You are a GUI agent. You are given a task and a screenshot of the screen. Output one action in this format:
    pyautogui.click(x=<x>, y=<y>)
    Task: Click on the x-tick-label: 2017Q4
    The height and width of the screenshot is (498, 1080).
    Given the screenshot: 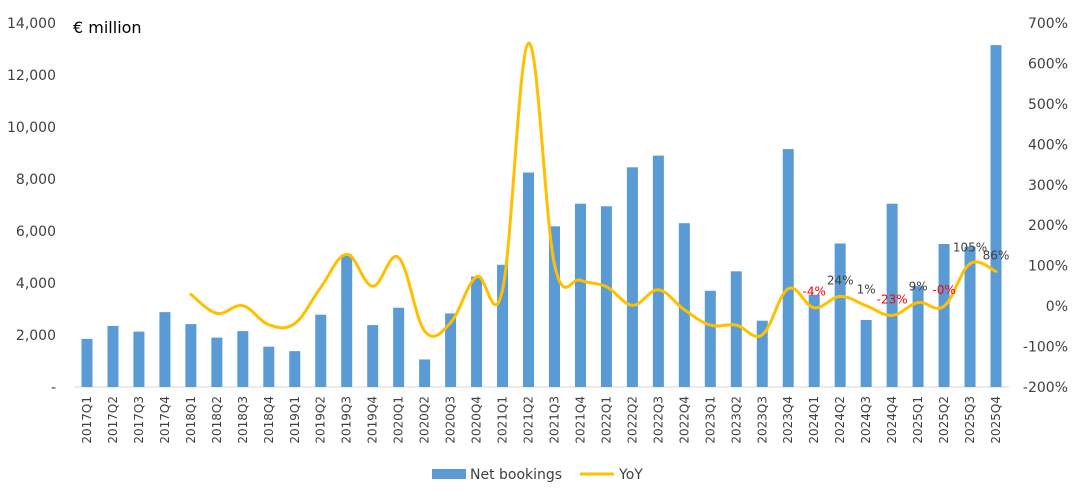 What is the action you would take?
    pyautogui.click(x=165, y=420)
    